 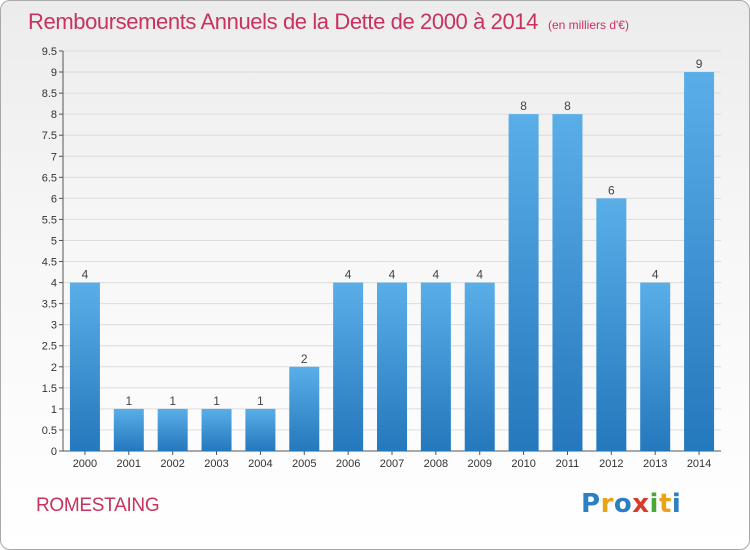 I want to click on y-tick-label: 7, so click(x=54, y=157).